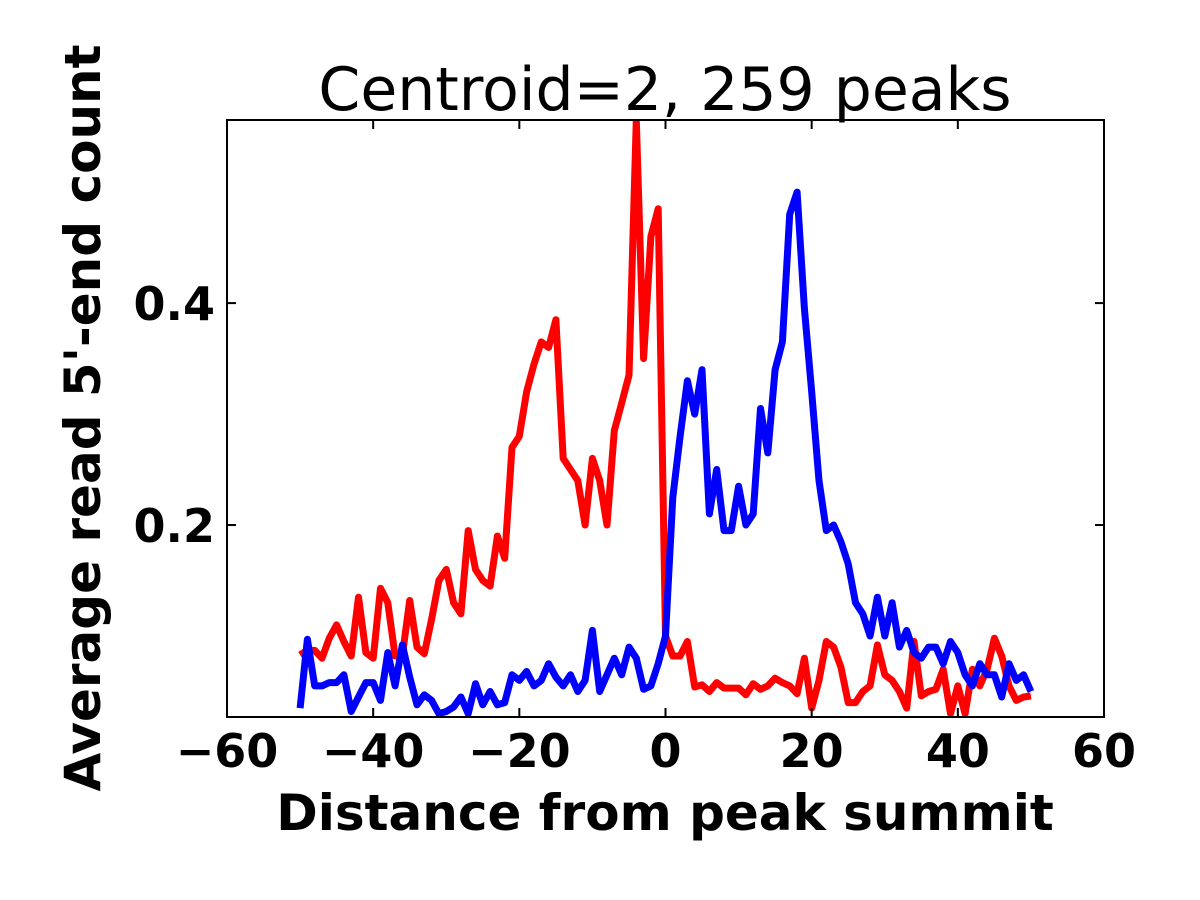 This screenshot has width=1200, height=900. I want to click on y-tick-label: 0.4, so click(175, 304).